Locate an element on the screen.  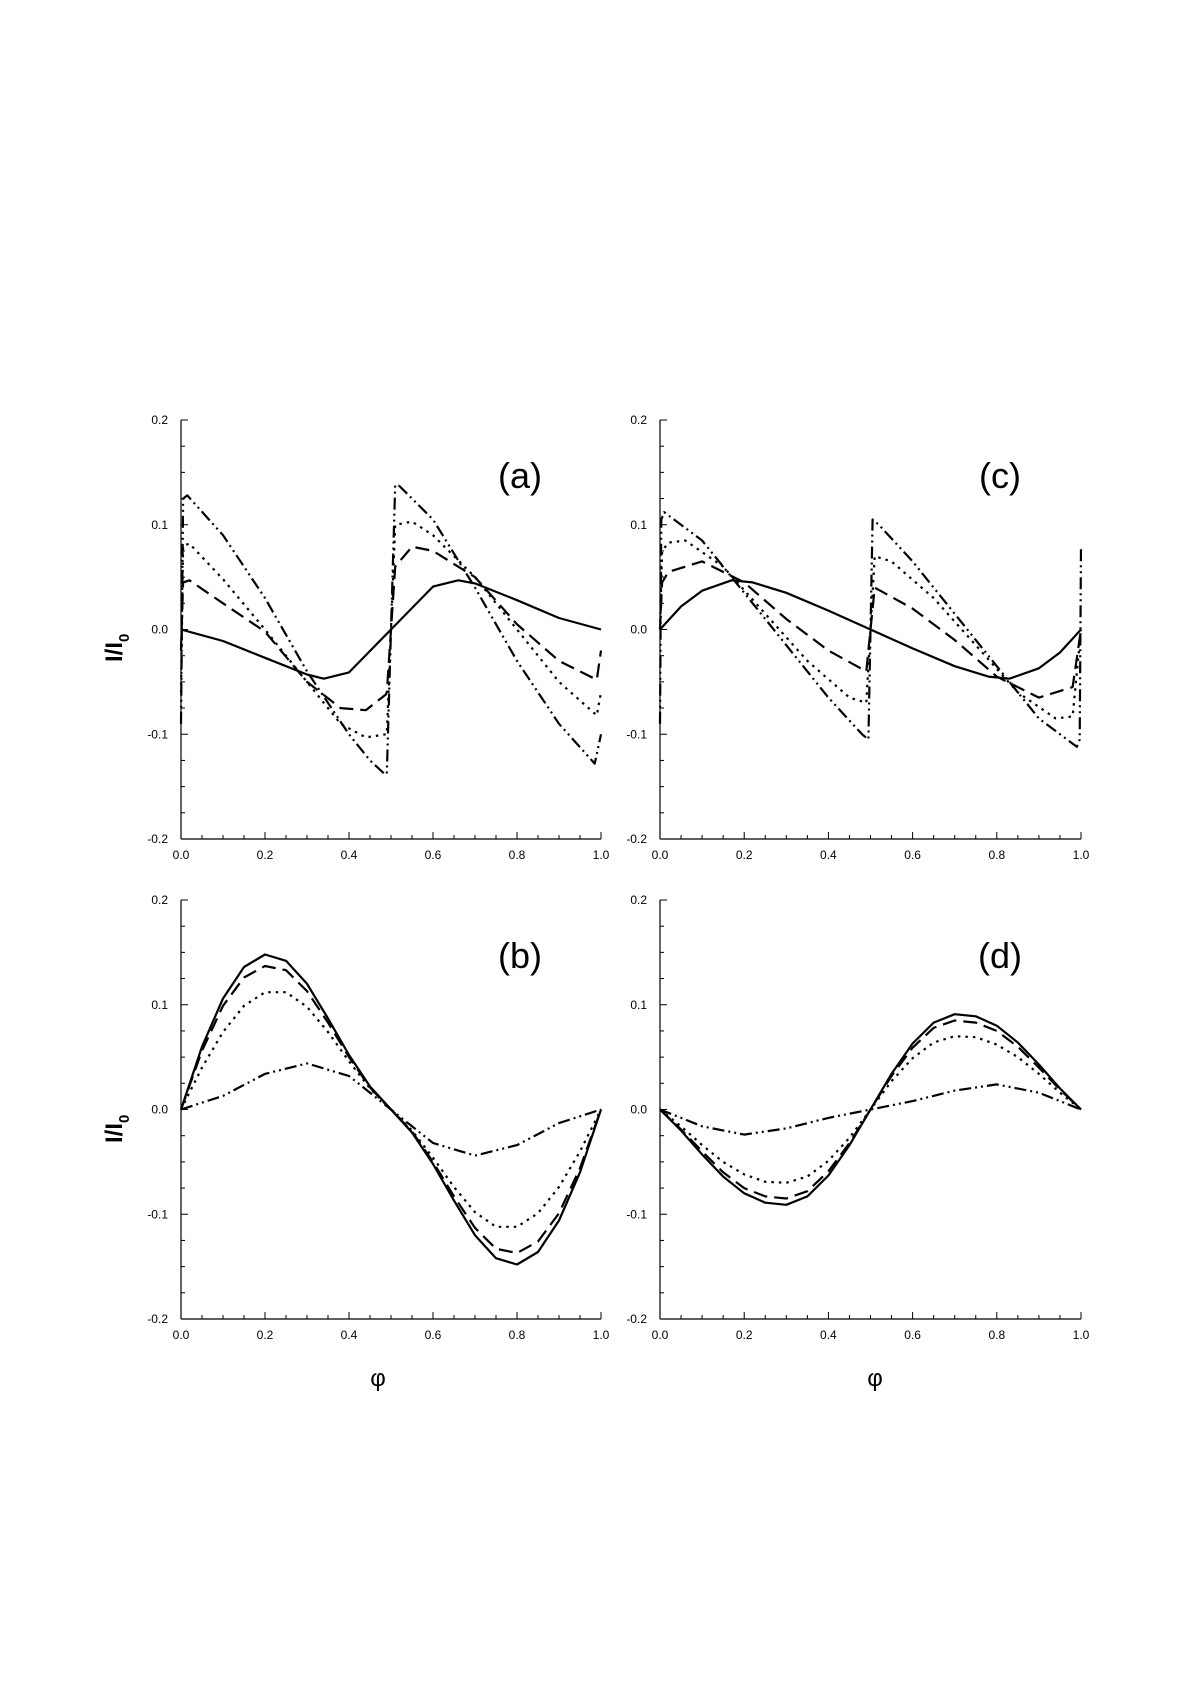
x-axis-label-left: φ is located at coordinates (378, 1378).